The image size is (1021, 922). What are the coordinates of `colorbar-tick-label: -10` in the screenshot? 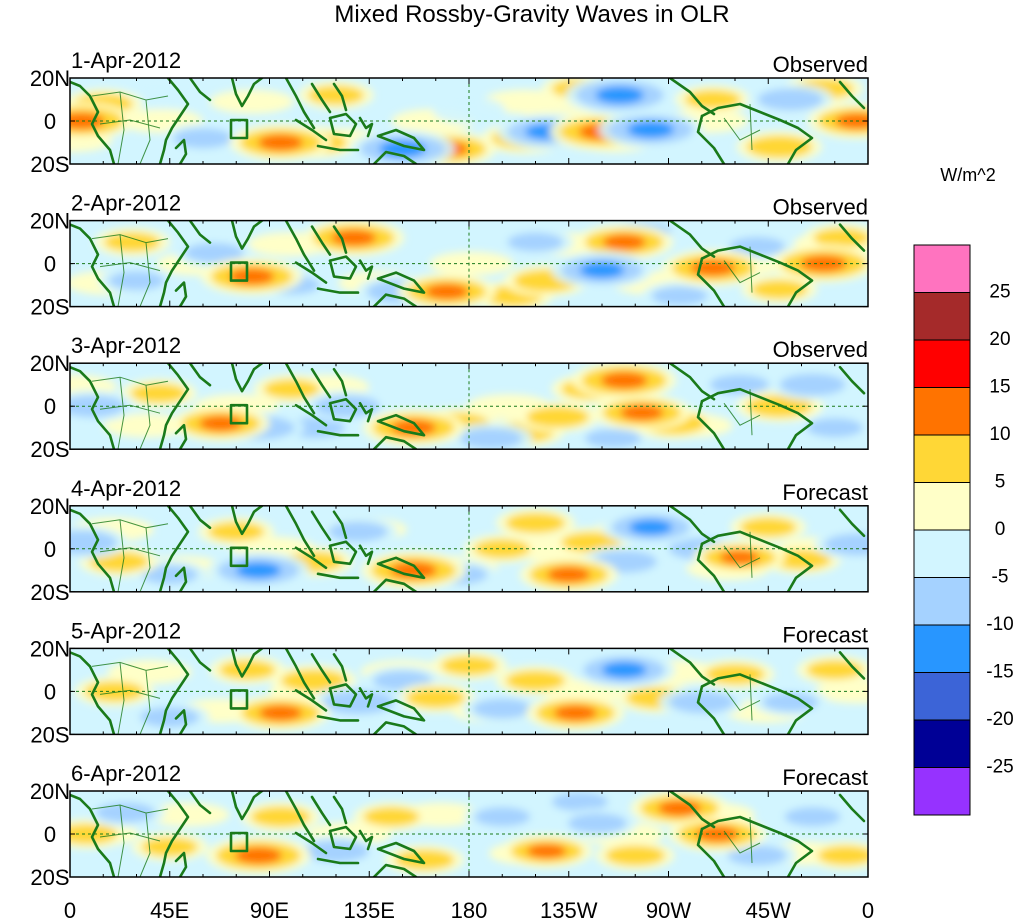 It's located at (999, 624).